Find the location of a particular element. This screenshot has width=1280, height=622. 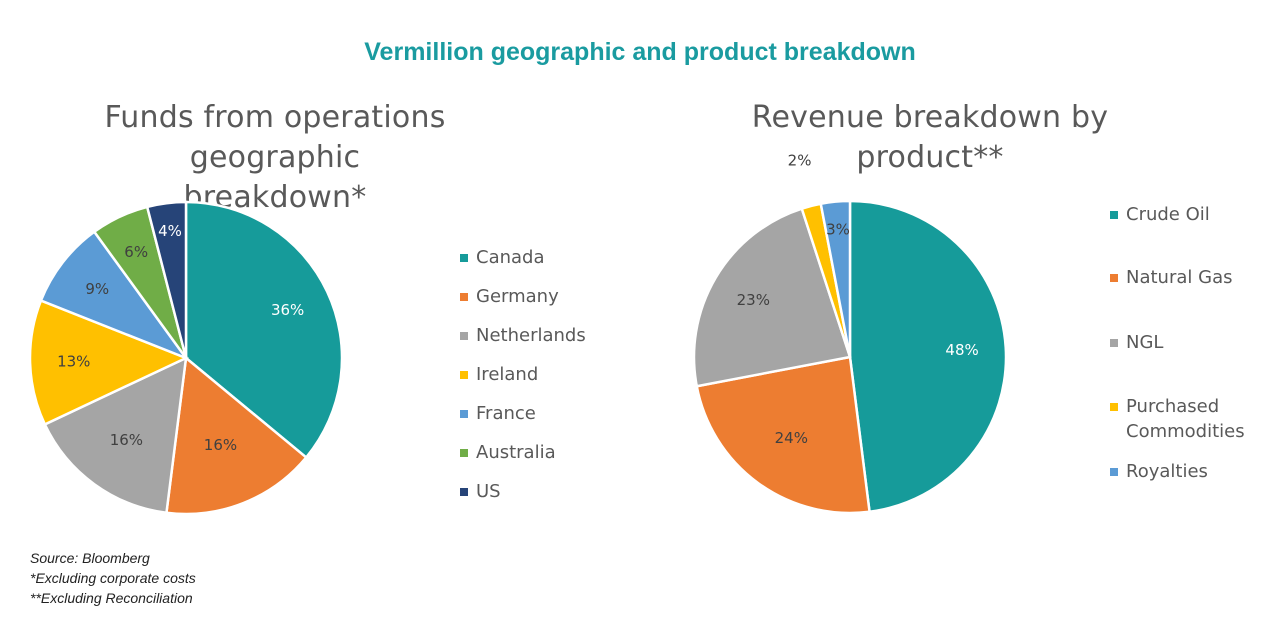

legend-label: US is located at coordinates (488, 491).